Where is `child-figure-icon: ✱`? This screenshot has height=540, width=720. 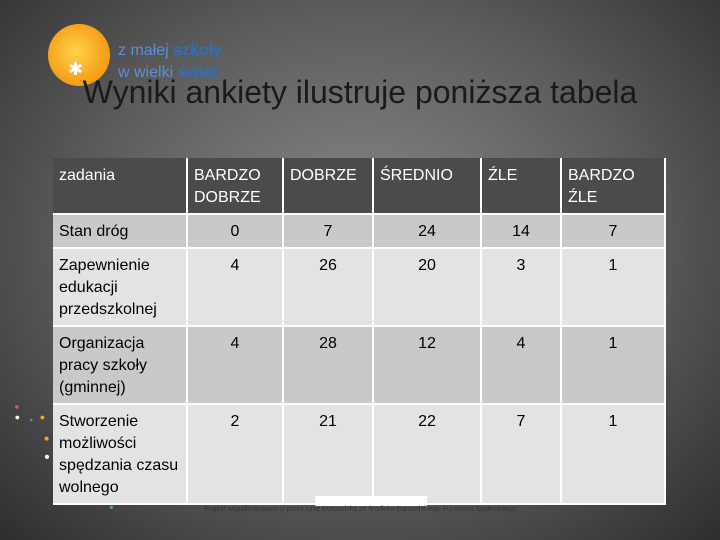 child-figure-icon: ✱ is located at coordinates (76, 69).